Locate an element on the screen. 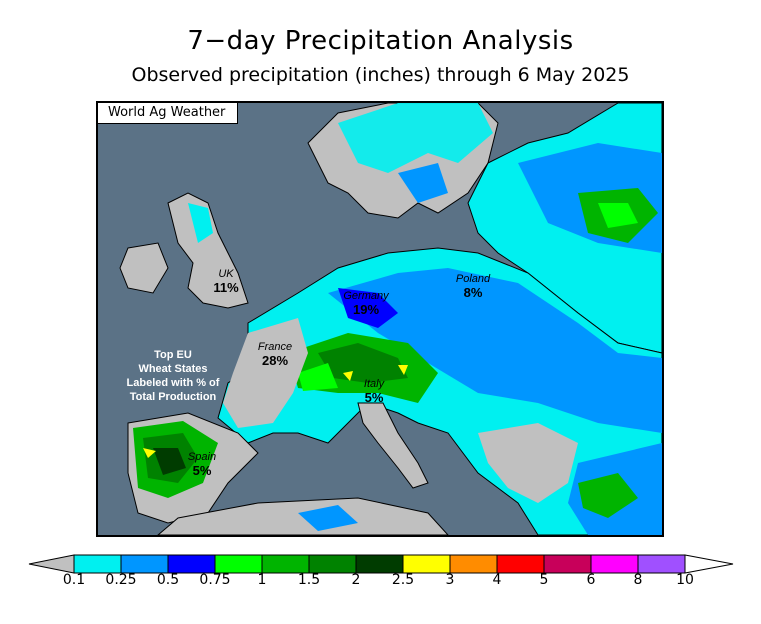 The image size is (761, 624). source-label: World Ag Weather is located at coordinates (168, 113).